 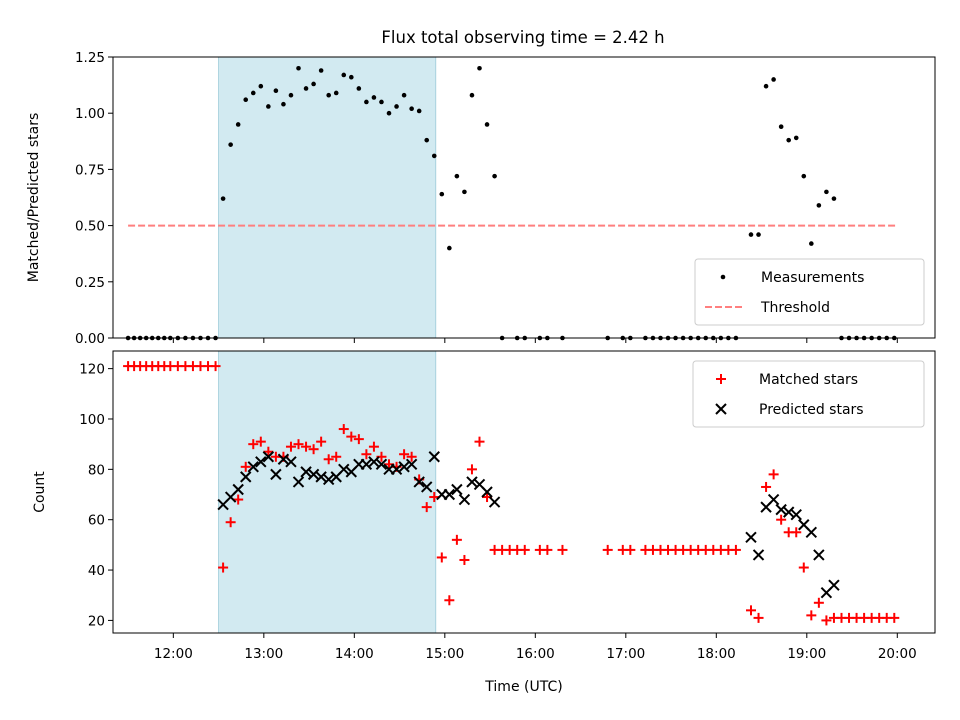 I want to click on y-tick-label: 1.25, so click(x=90, y=58).